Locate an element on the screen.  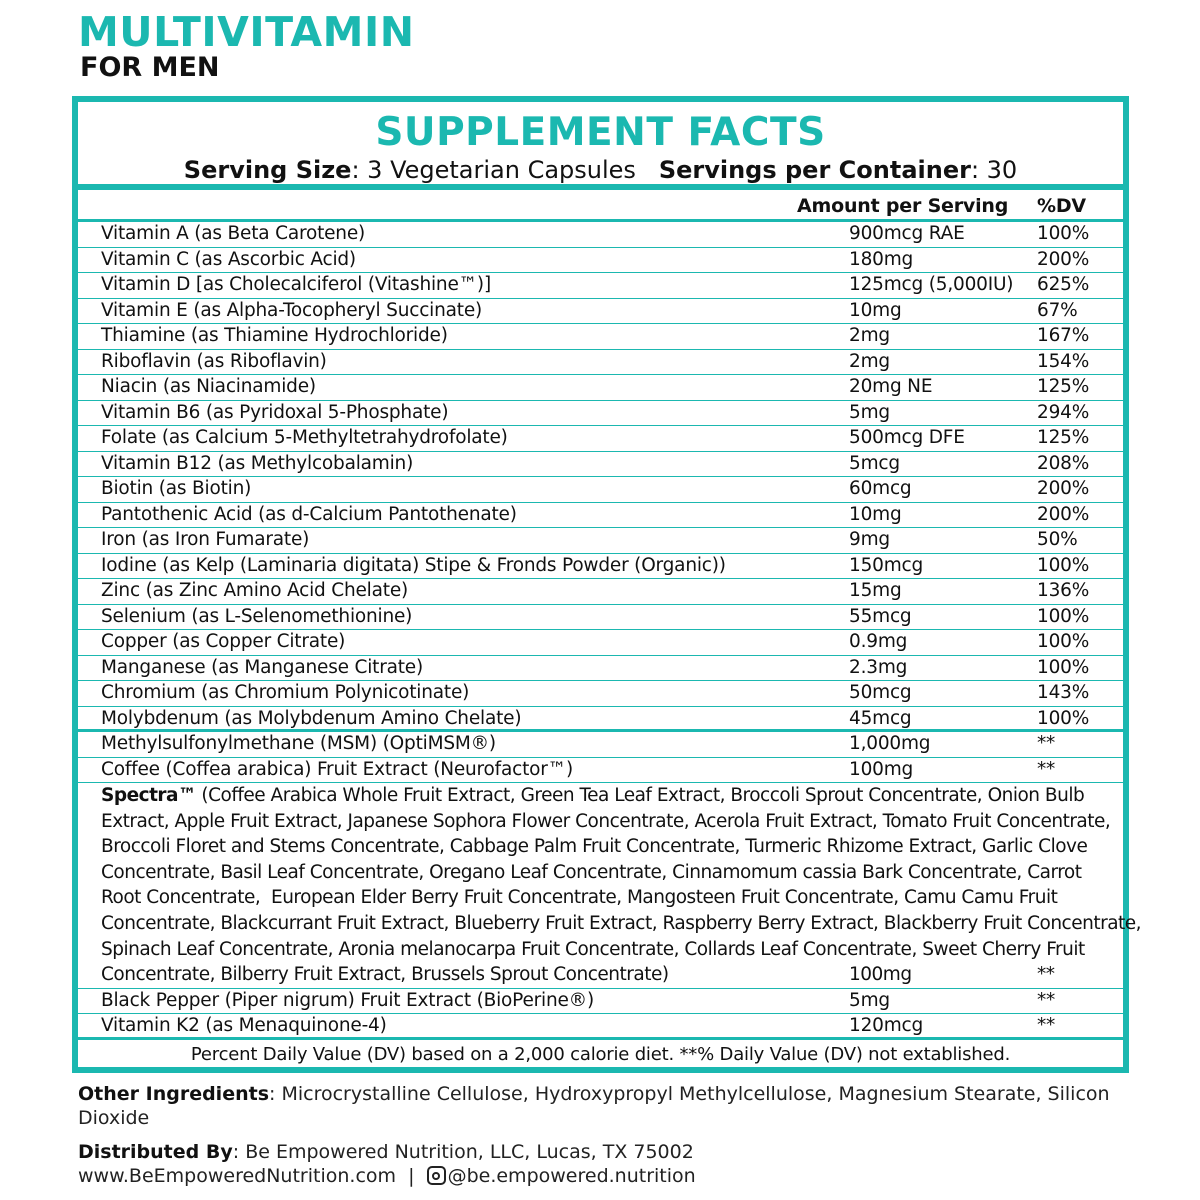
instagram-handle: @be.empowered.nutrition is located at coordinates (571, 1176).